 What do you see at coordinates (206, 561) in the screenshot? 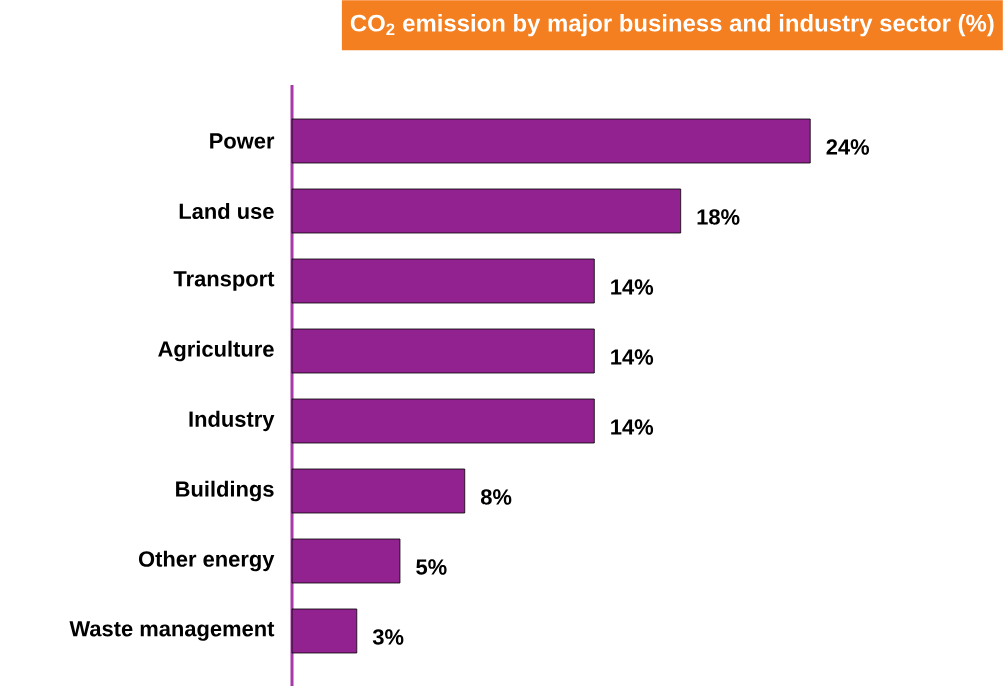
I see `y-tick-label: Other energy` at bounding box center [206, 561].